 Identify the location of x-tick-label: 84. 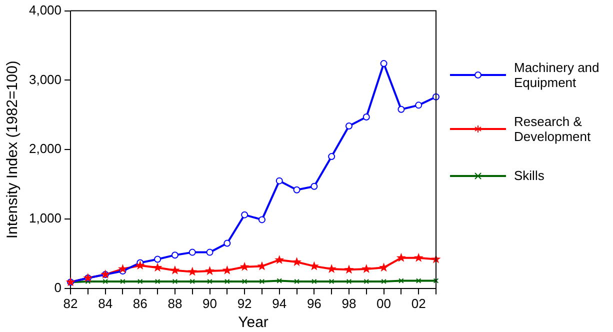
(105, 303).